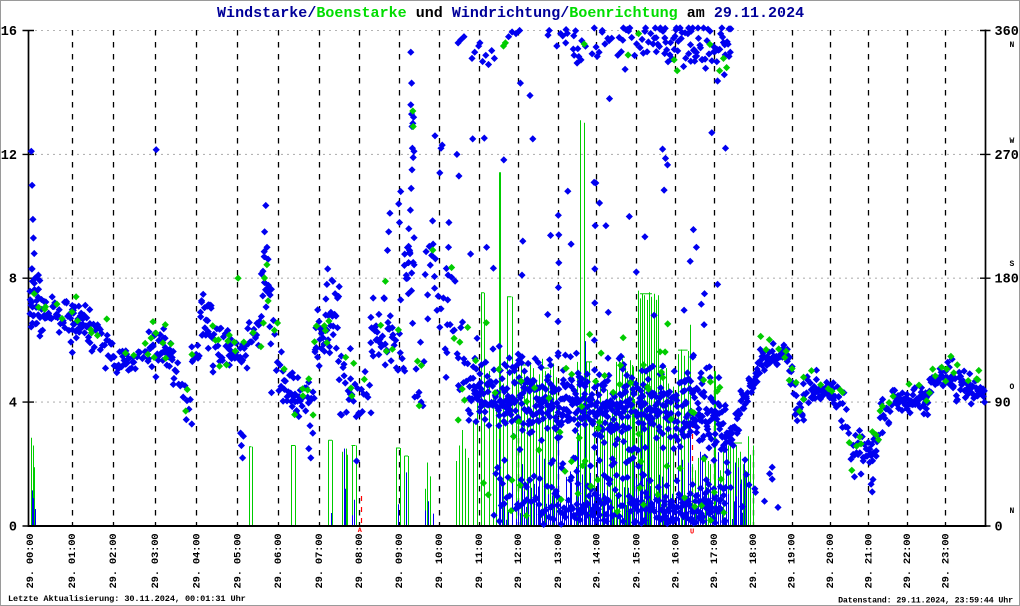  What do you see at coordinates (925, 601) in the screenshot?
I see `svg-text:Datenstand: 29.11.2024, 23:59:: Datenstand: 29.11.2024, 23:59:44 Uhr` at bounding box center [925, 601].